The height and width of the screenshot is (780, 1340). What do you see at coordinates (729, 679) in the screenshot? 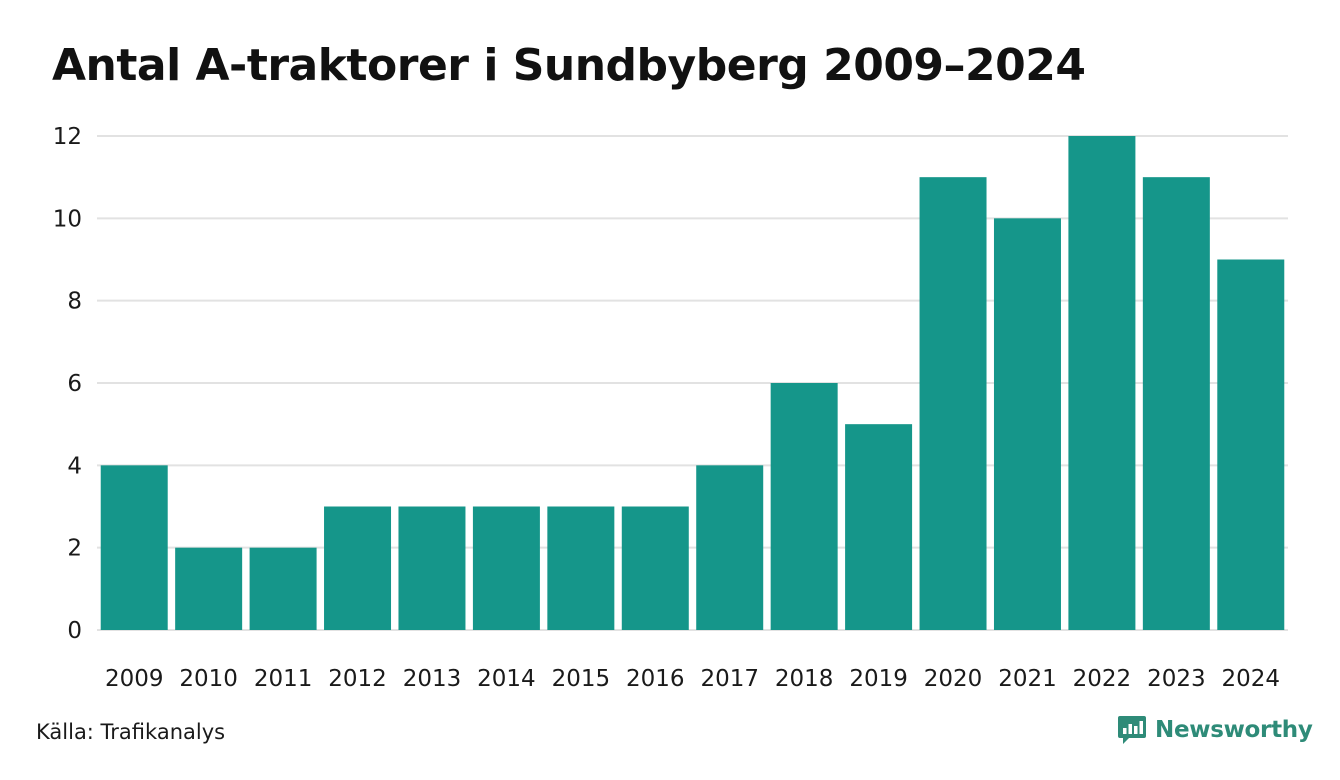
I see `x-tick-label: 2017` at bounding box center [729, 679].